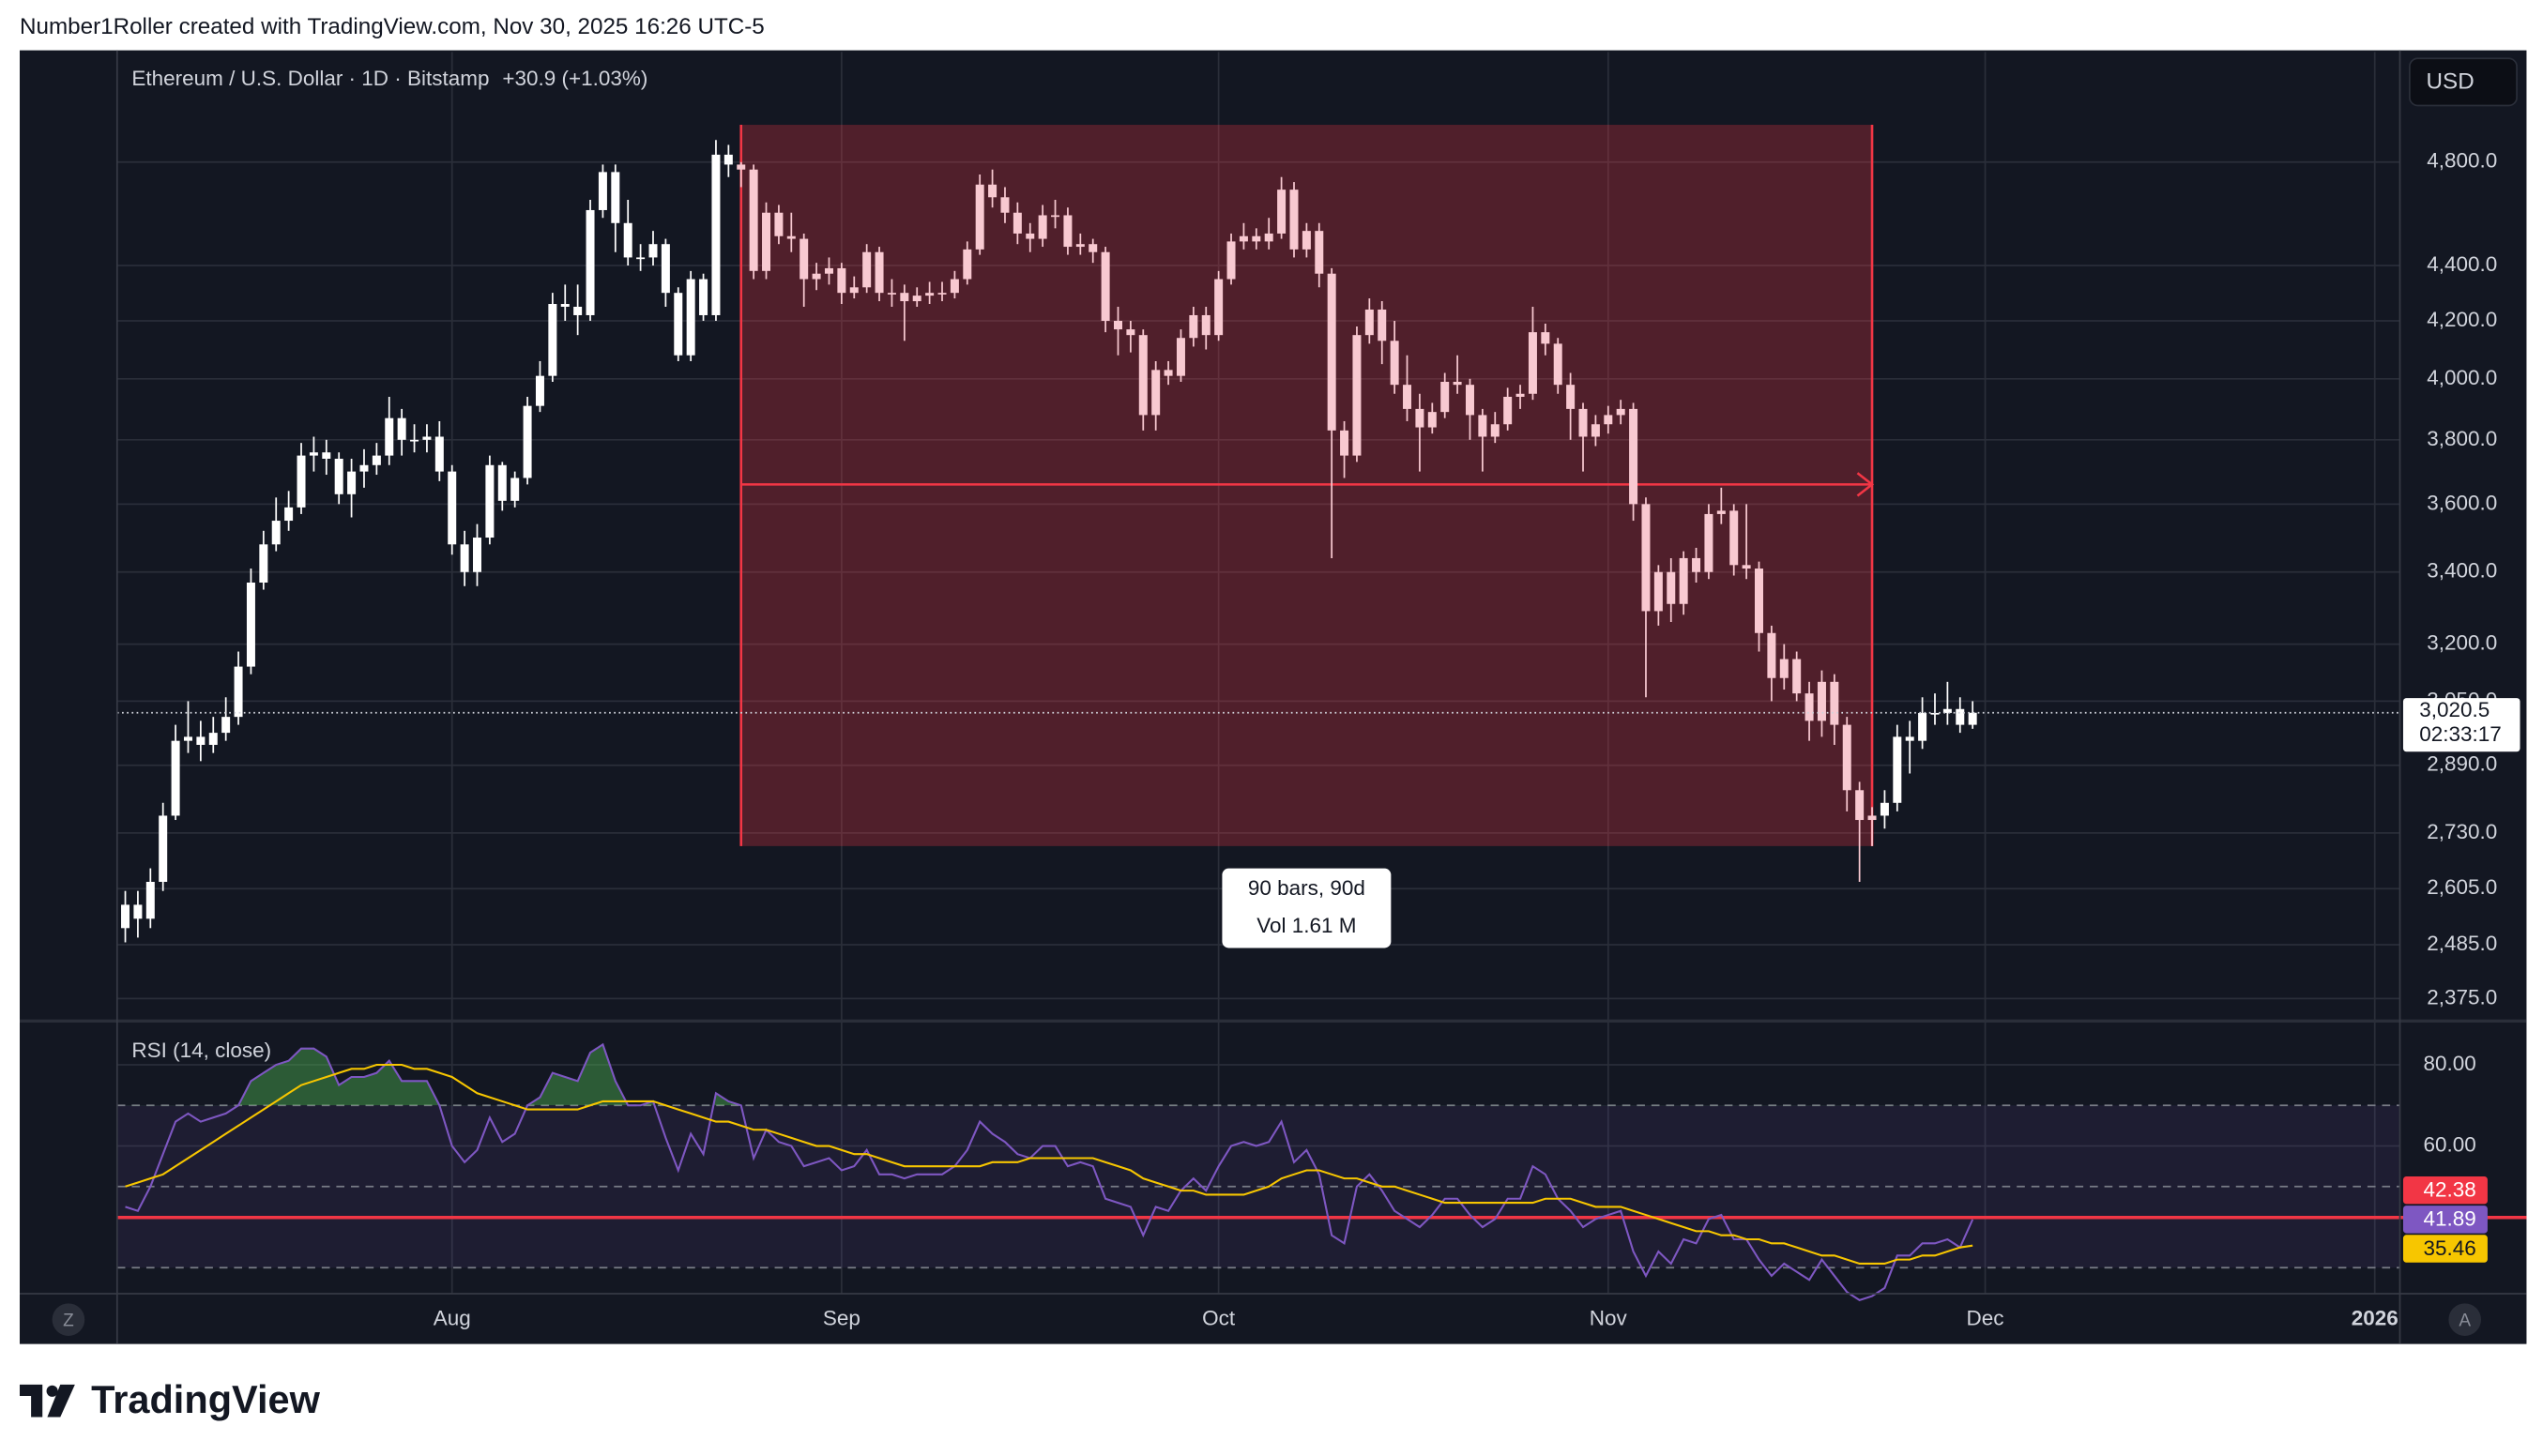 Image resolution: width=2543 pixels, height=1456 pixels. Describe the element at coordinates (2450, 1063) in the screenshot. I see `y-tick-label: 80.00` at that location.